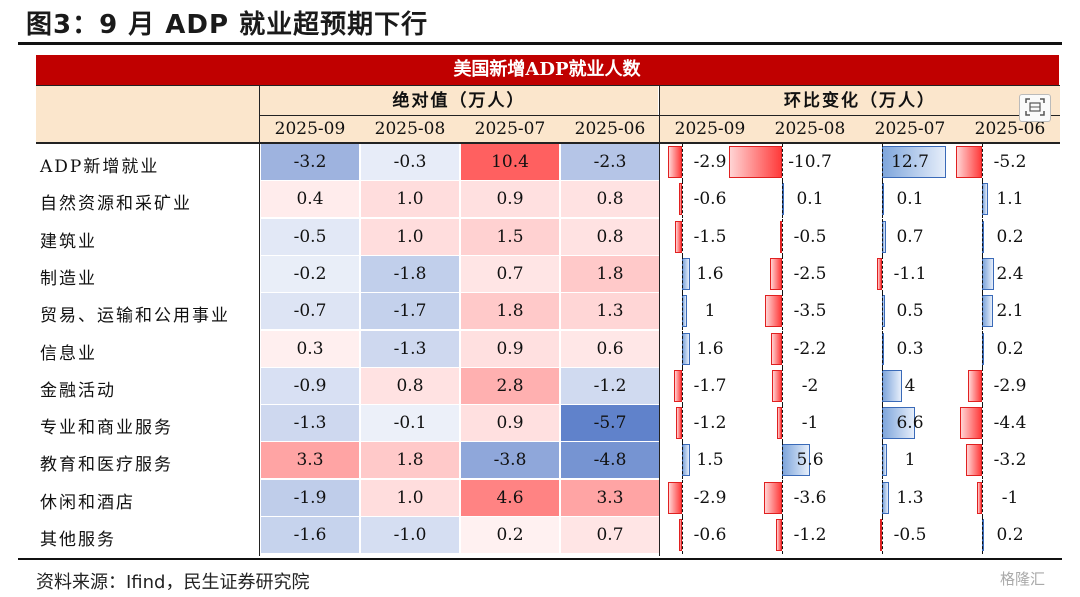  What do you see at coordinates (106, 428) in the screenshot?
I see `row-label: 专业和商业服务` at bounding box center [106, 428].